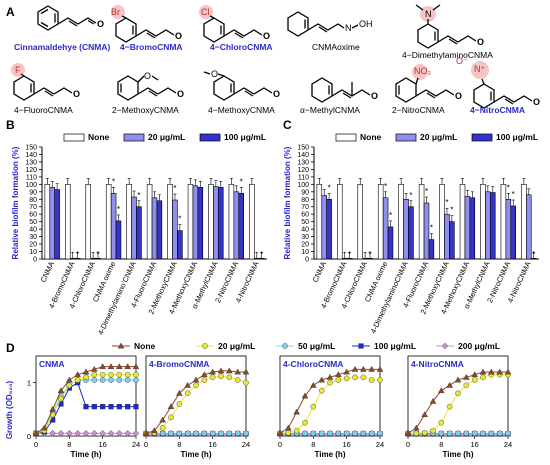 This screenshot has width=550, height=465. What do you see at coordinates (395, 346) in the screenshot?
I see `legend-label: 100 μg/mL` at bounding box center [395, 346].